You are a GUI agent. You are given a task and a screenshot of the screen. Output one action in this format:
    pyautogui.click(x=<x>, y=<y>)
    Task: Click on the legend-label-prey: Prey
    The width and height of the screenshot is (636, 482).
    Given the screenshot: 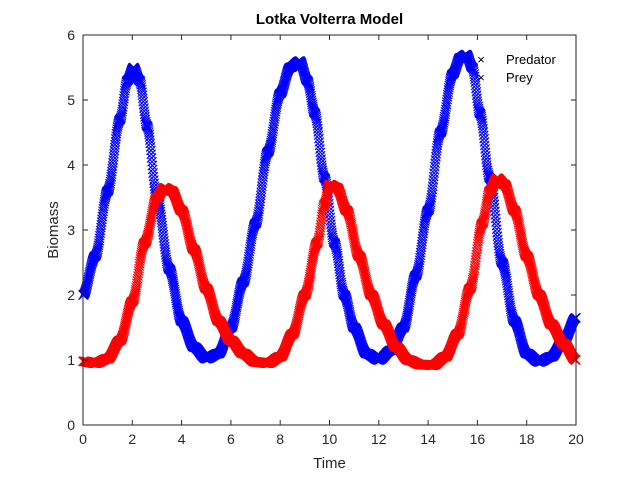 What is the action you would take?
    pyautogui.click(x=519, y=77)
    